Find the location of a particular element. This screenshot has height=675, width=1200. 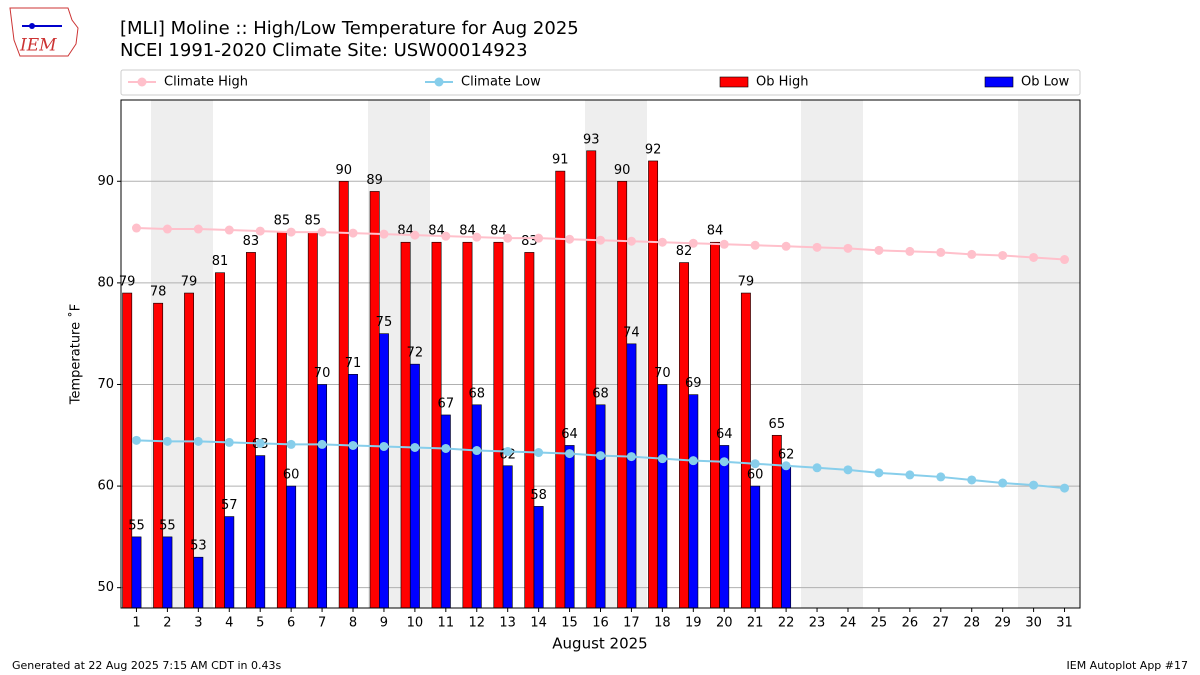

x-tick-label: 2 is located at coordinates (167, 623).